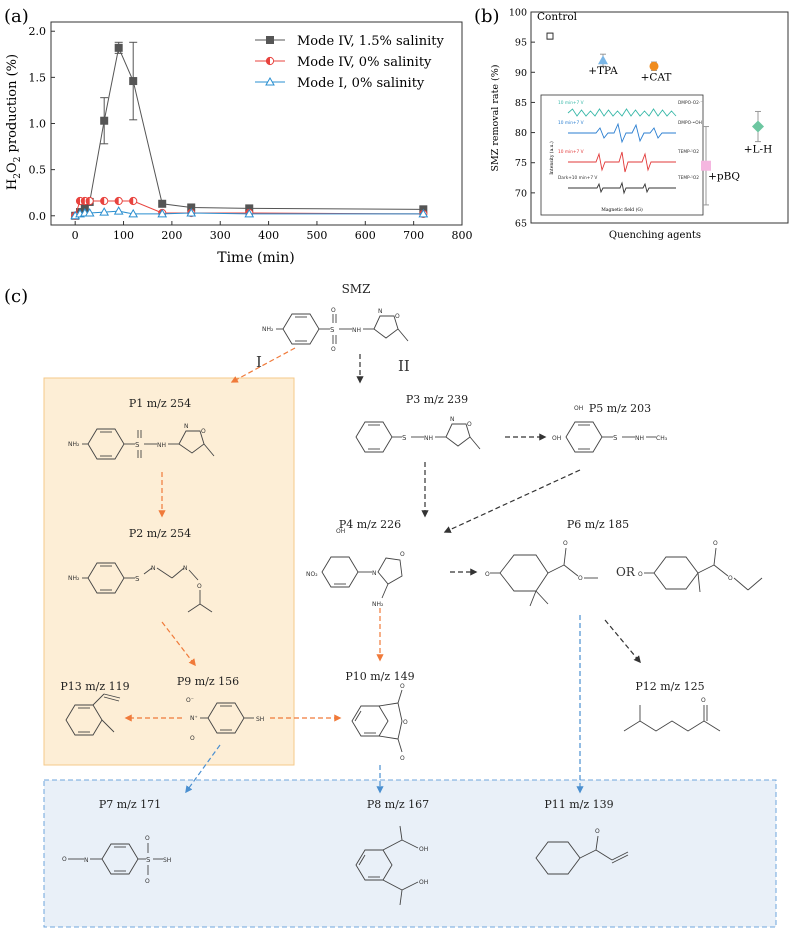  Describe the element at coordinates (332, 330) in the screenshot. I see `smz-s: S` at that location.